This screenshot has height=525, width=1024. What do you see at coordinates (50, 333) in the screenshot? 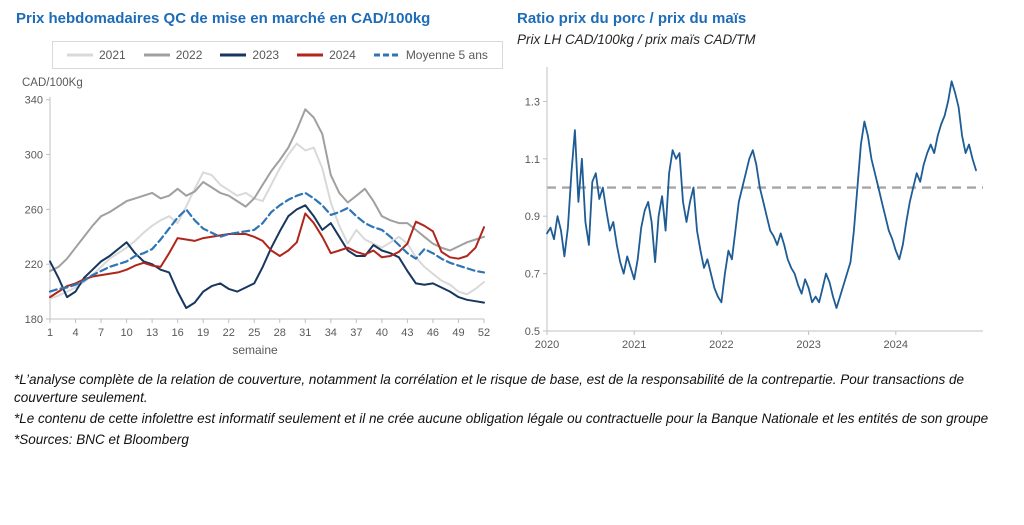
I see `x-tick-label: 1` at bounding box center [50, 333].